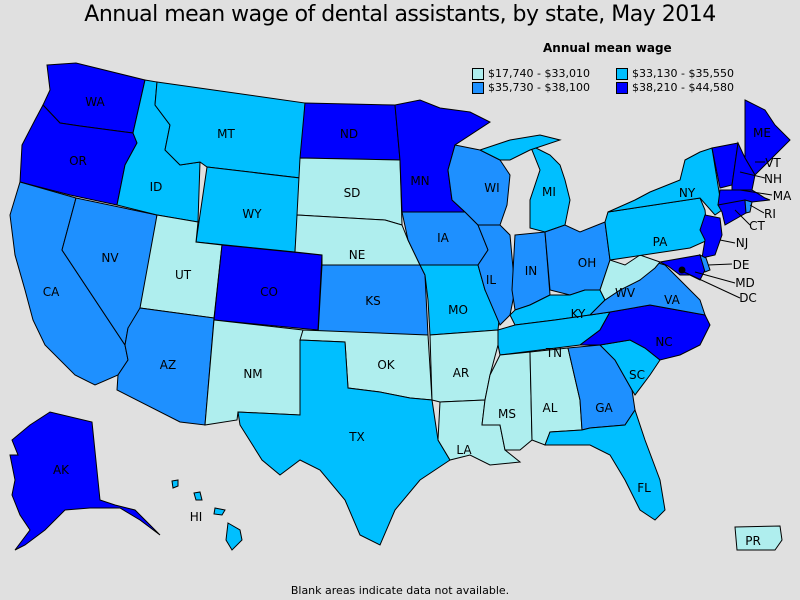  I want to click on state-PR, so click(758, 538).